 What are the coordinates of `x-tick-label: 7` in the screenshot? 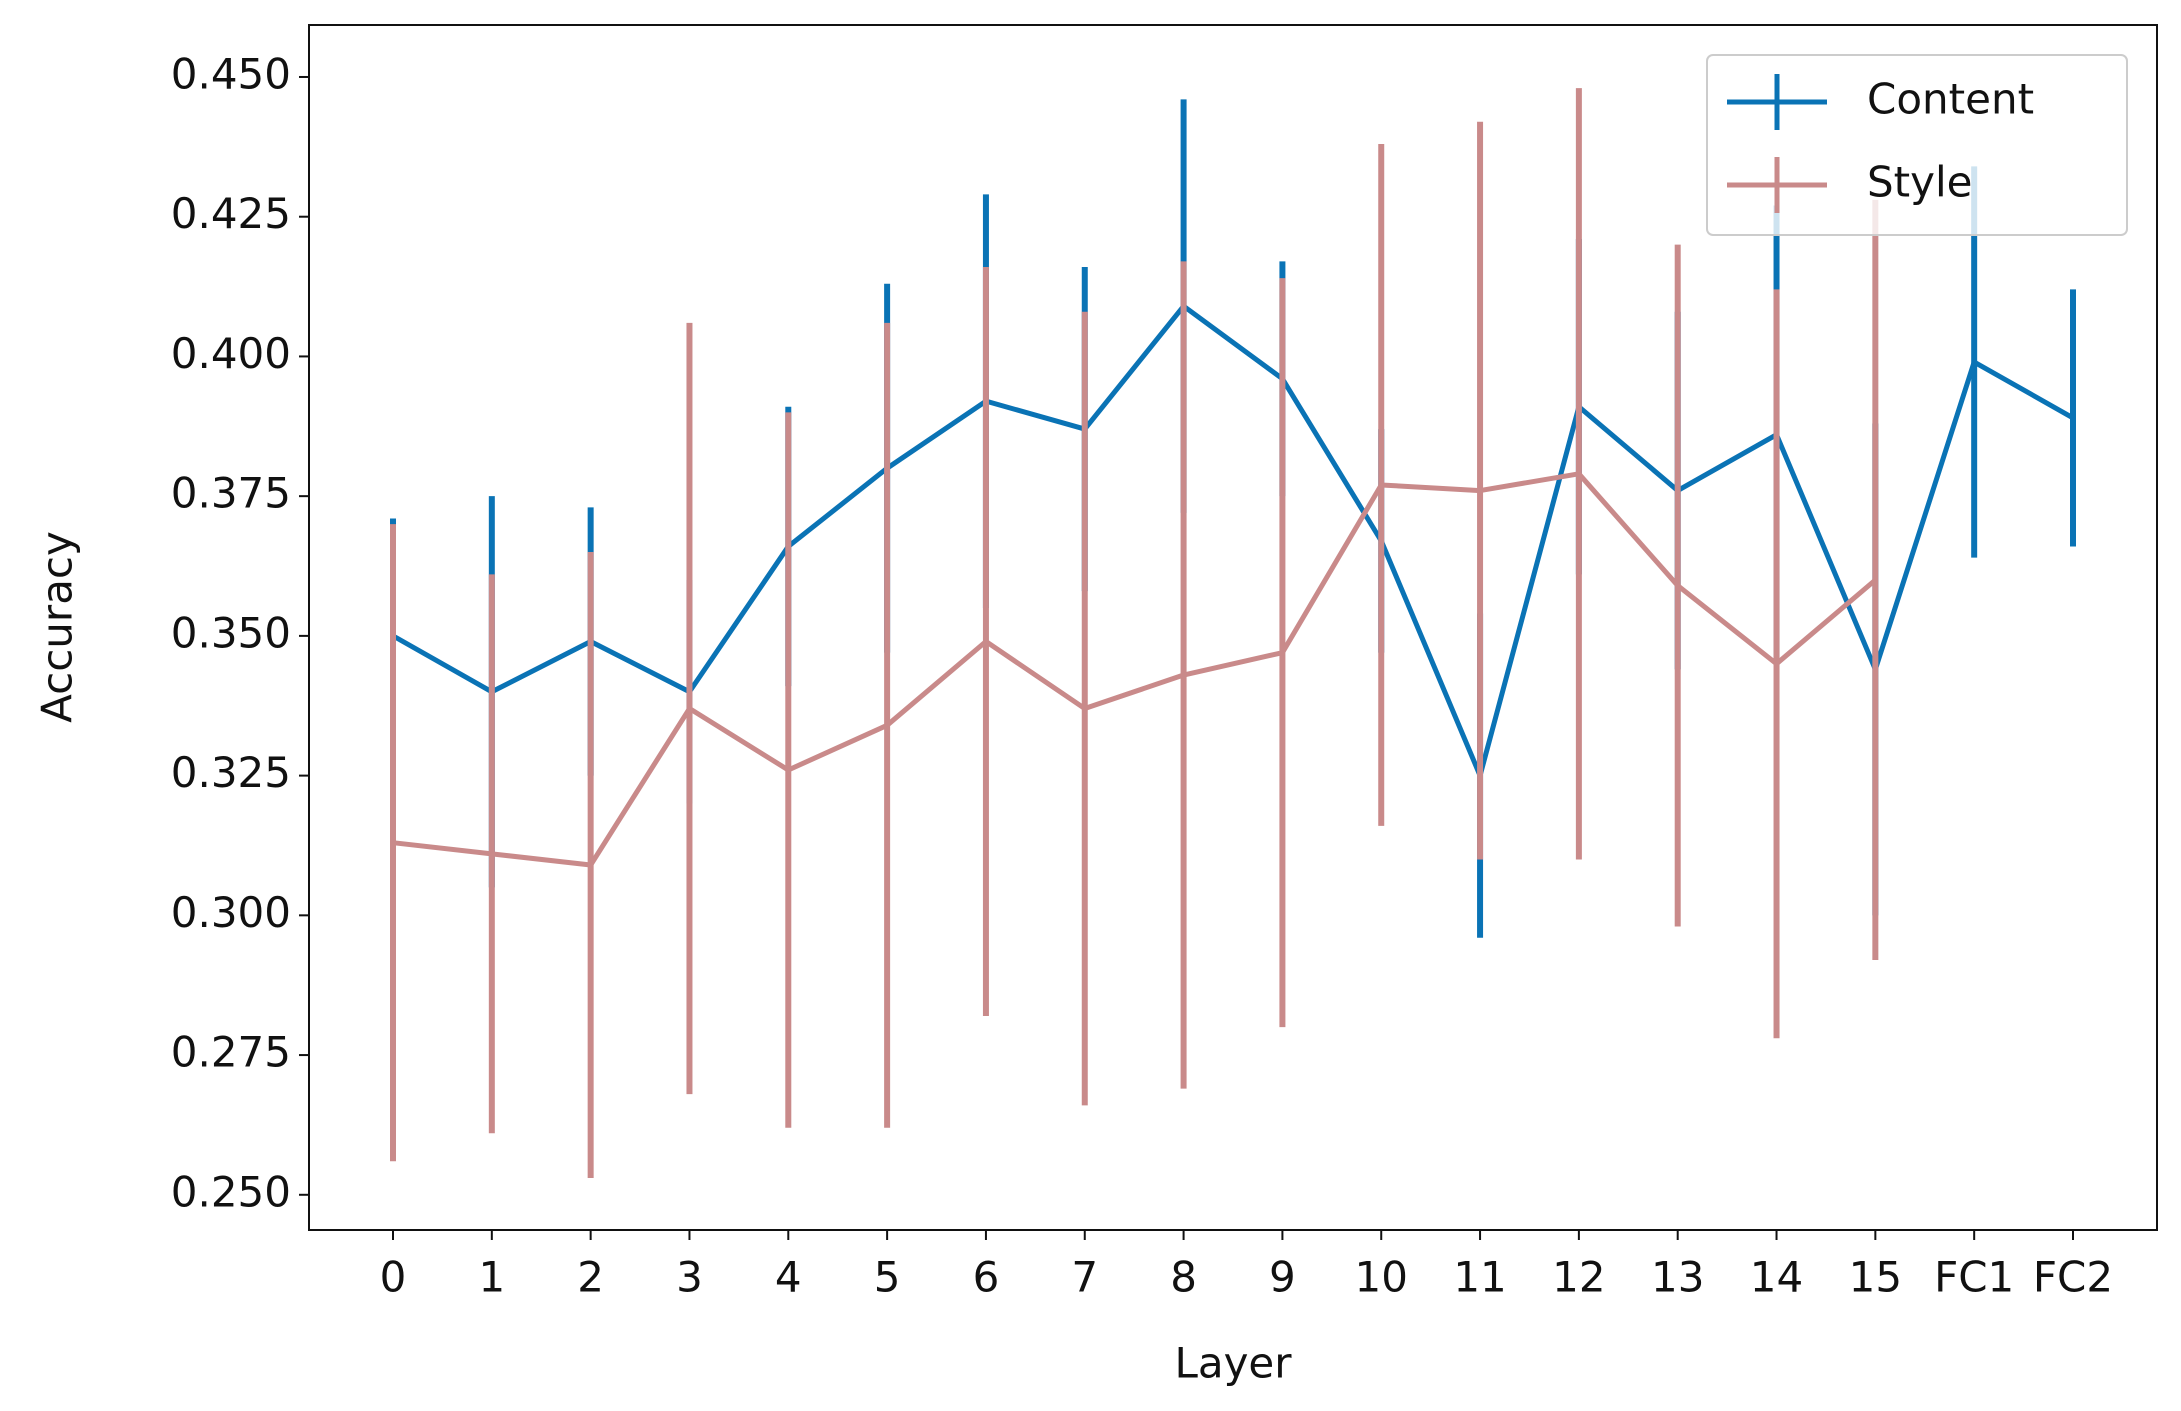 It's located at (1084, 1277).